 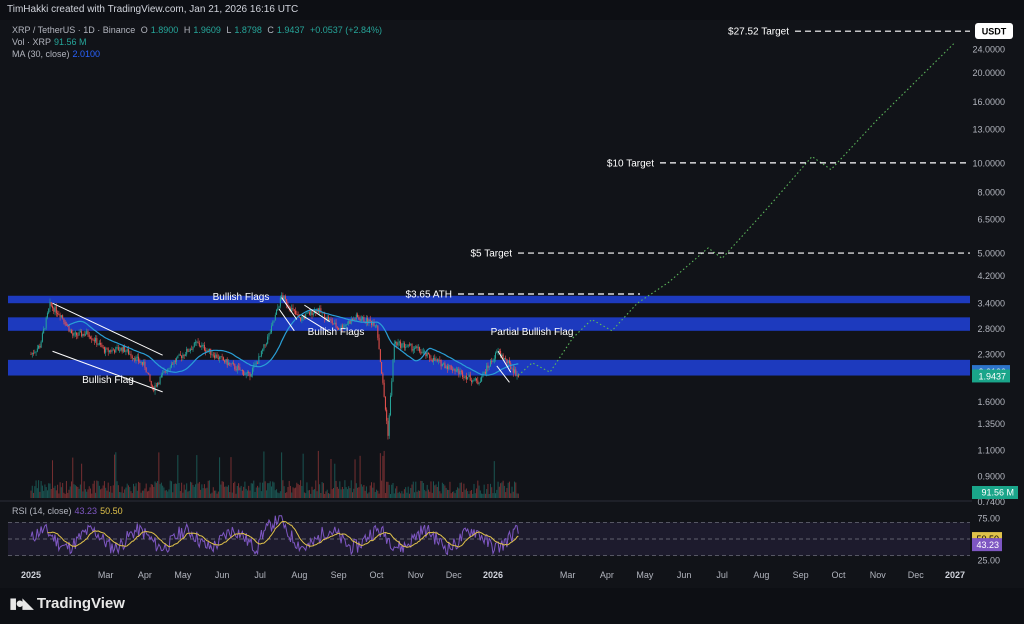 I want to click on time-tick: Jun, so click(x=684, y=575).